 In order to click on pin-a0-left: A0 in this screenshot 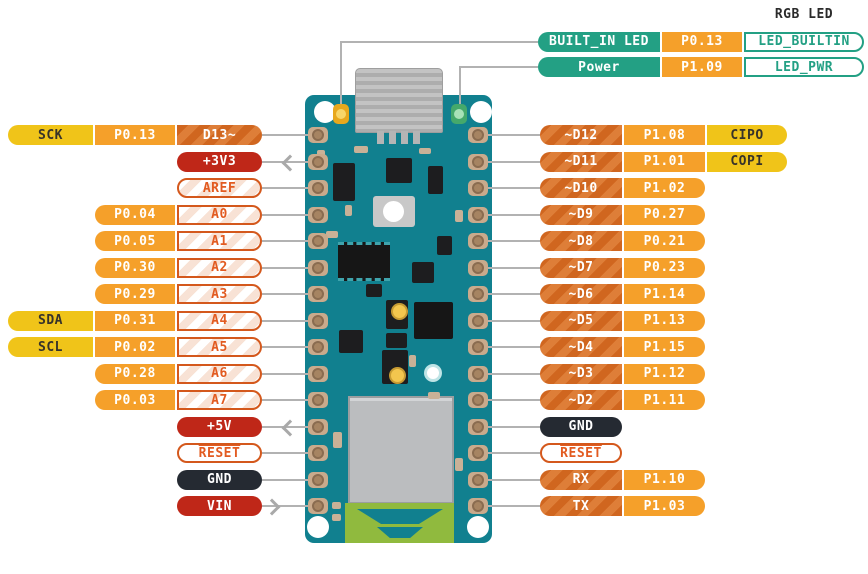, I will do `click(219, 214)`.